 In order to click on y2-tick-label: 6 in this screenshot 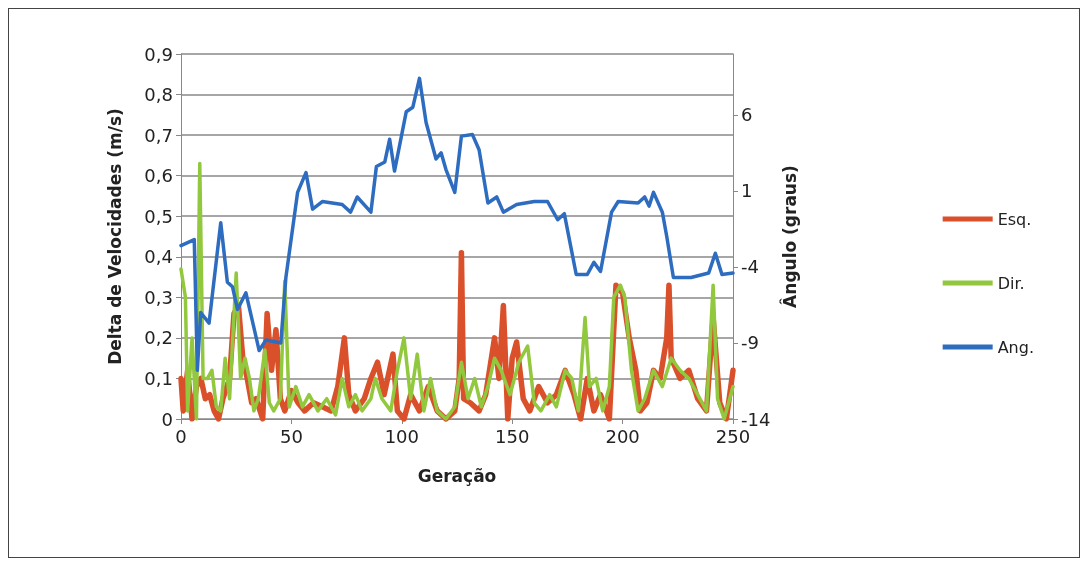, I will do `click(747, 115)`.